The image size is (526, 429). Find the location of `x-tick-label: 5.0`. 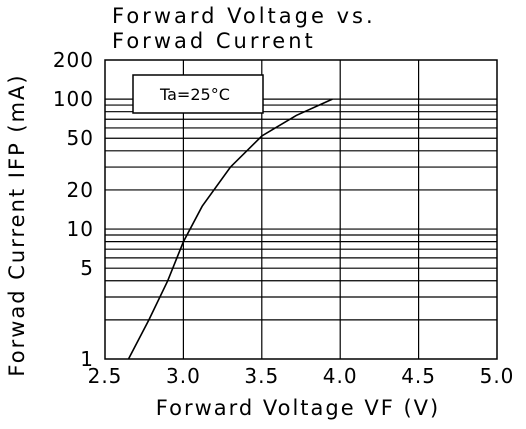

x-tick-label: 5.0 is located at coordinates (497, 376).